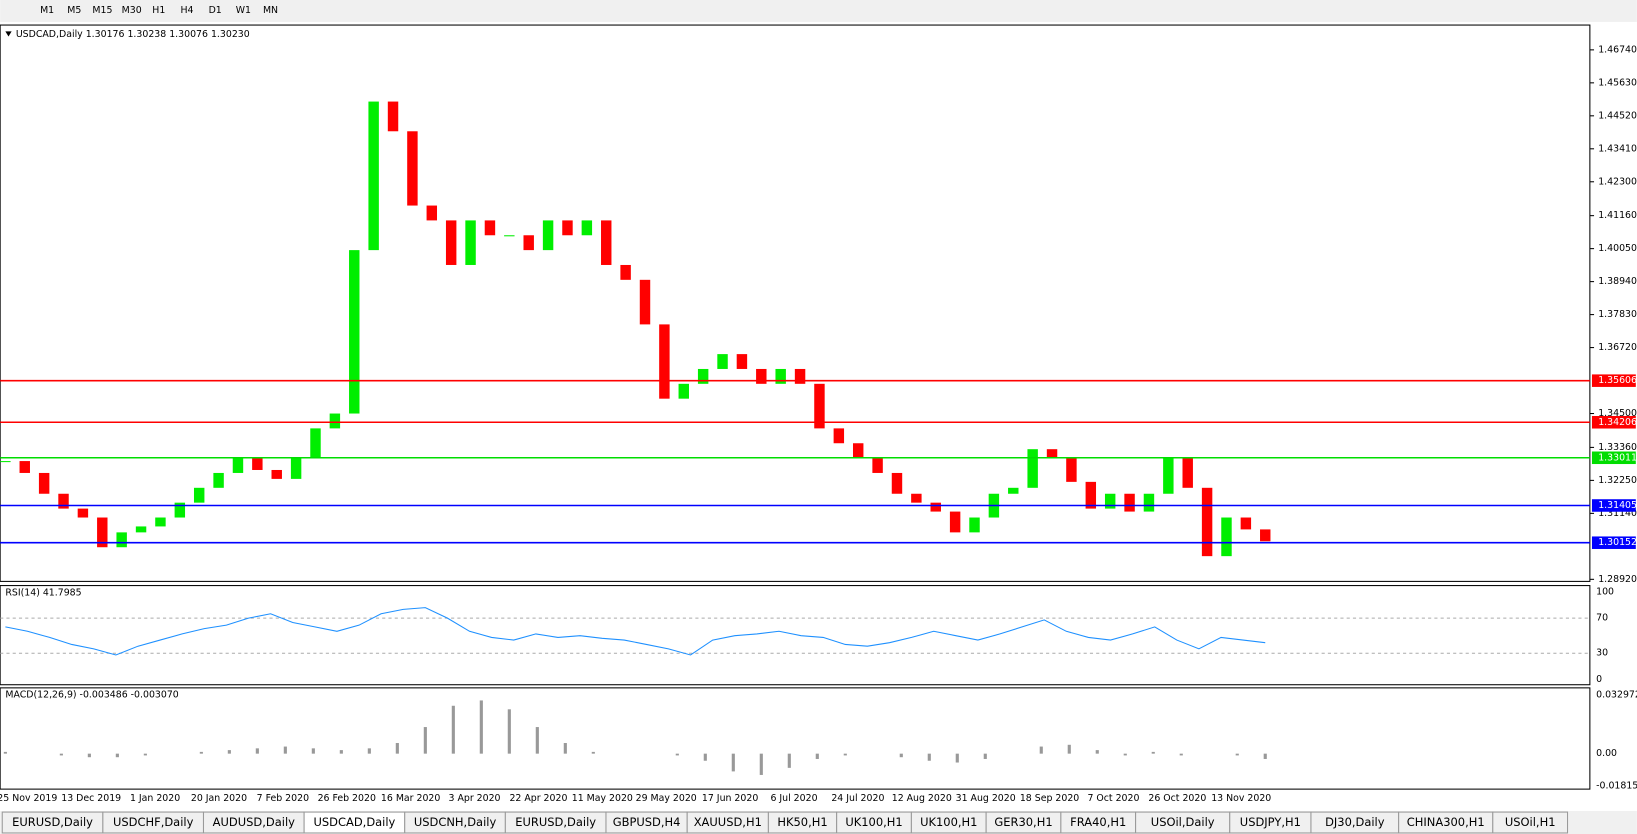 The image size is (1637, 834). I want to click on tab, so click(1530, 822).